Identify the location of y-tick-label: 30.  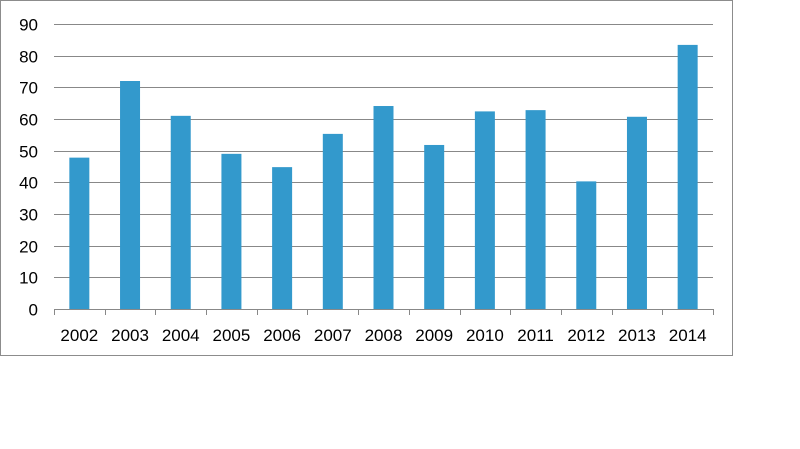
(28, 215).